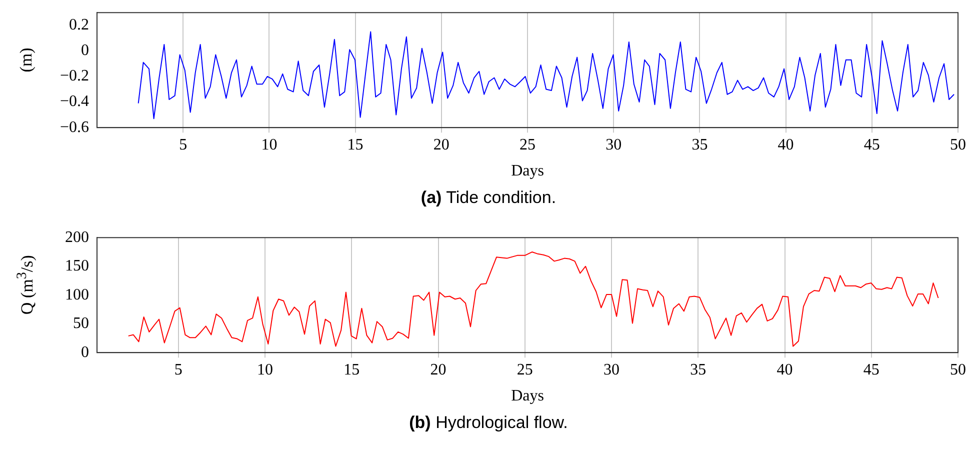  What do you see at coordinates (26, 60) in the screenshot?
I see `y-axis-title: (m)` at bounding box center [26, 60].